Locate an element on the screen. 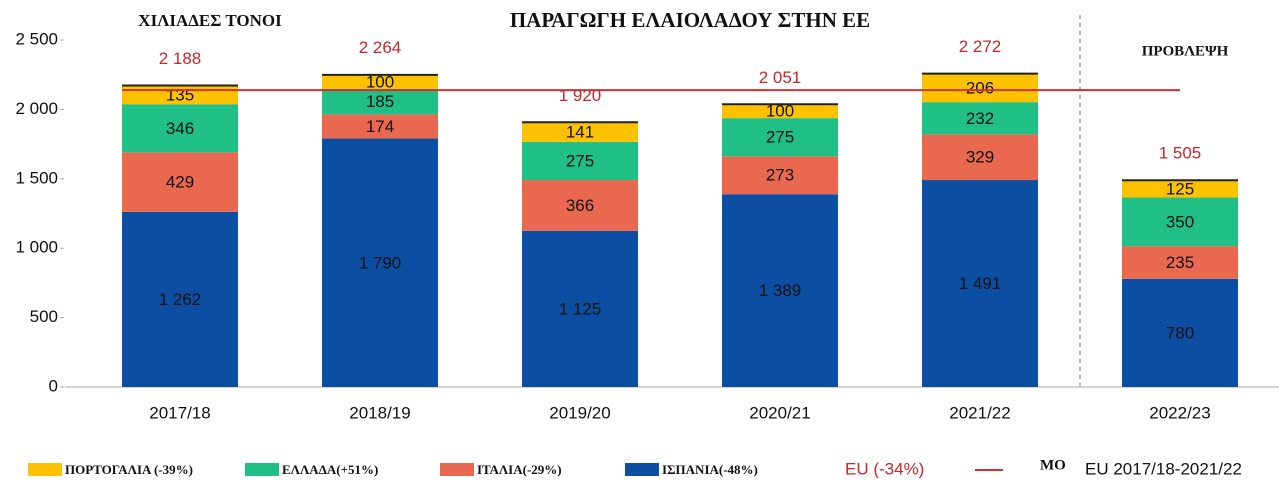  segment-label: 1 262 is located at coordinates (180, 299).